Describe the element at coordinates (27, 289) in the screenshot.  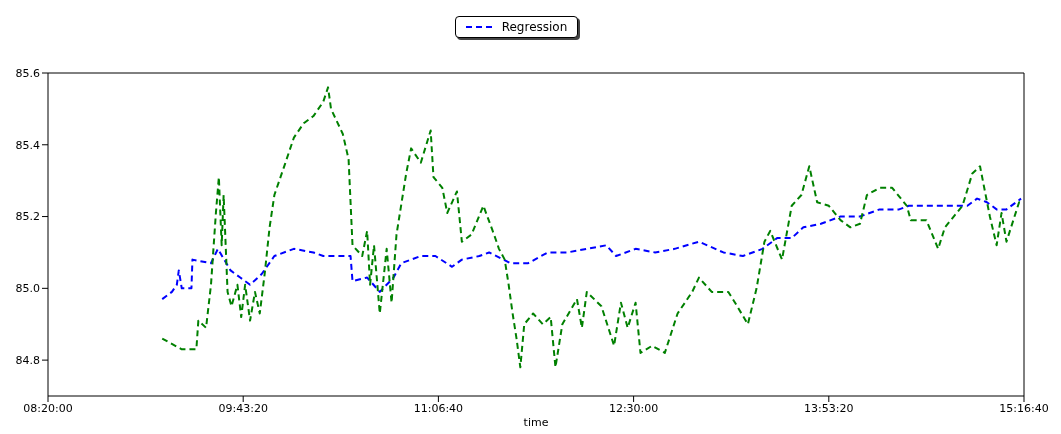
I see `y-tick-label: 85.0` at that location.